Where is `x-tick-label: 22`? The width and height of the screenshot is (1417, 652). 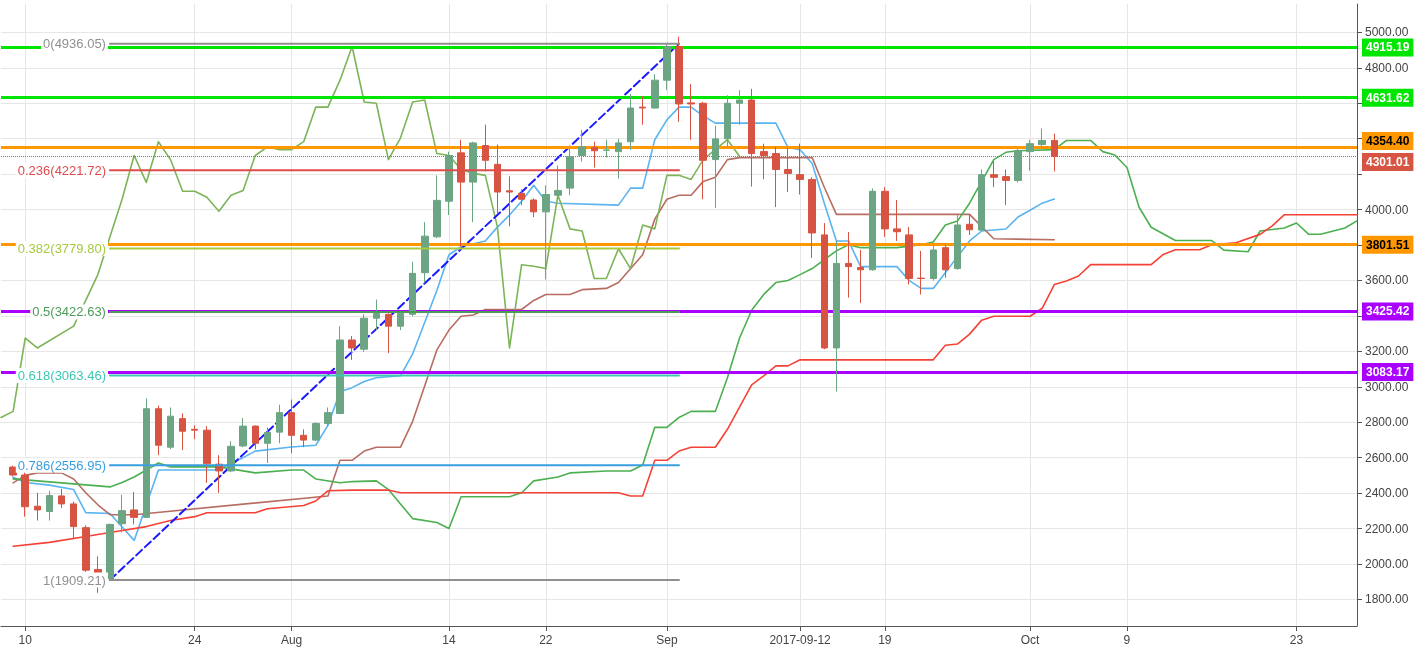 x-tick-label: 22 is located at coordinates (546, 640).